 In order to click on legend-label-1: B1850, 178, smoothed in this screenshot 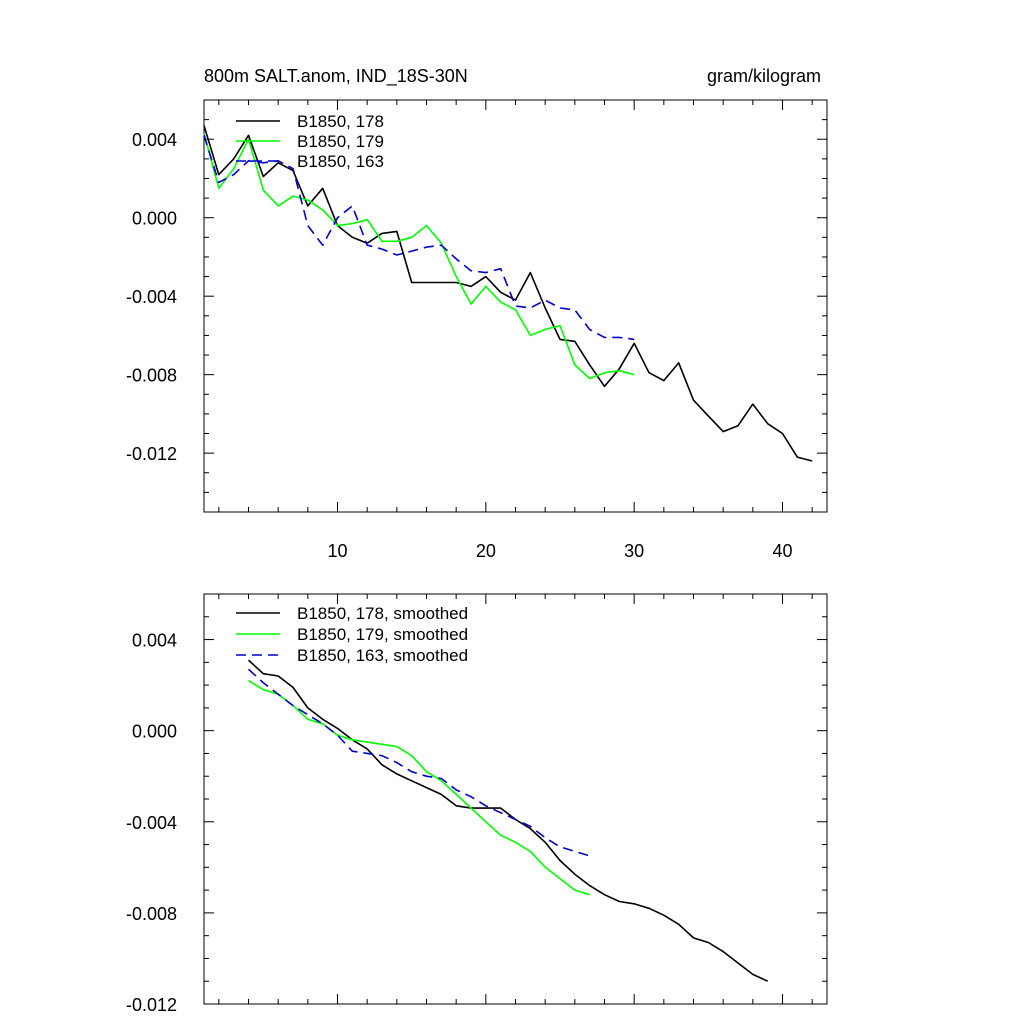, I will do `click(382, 613)`.